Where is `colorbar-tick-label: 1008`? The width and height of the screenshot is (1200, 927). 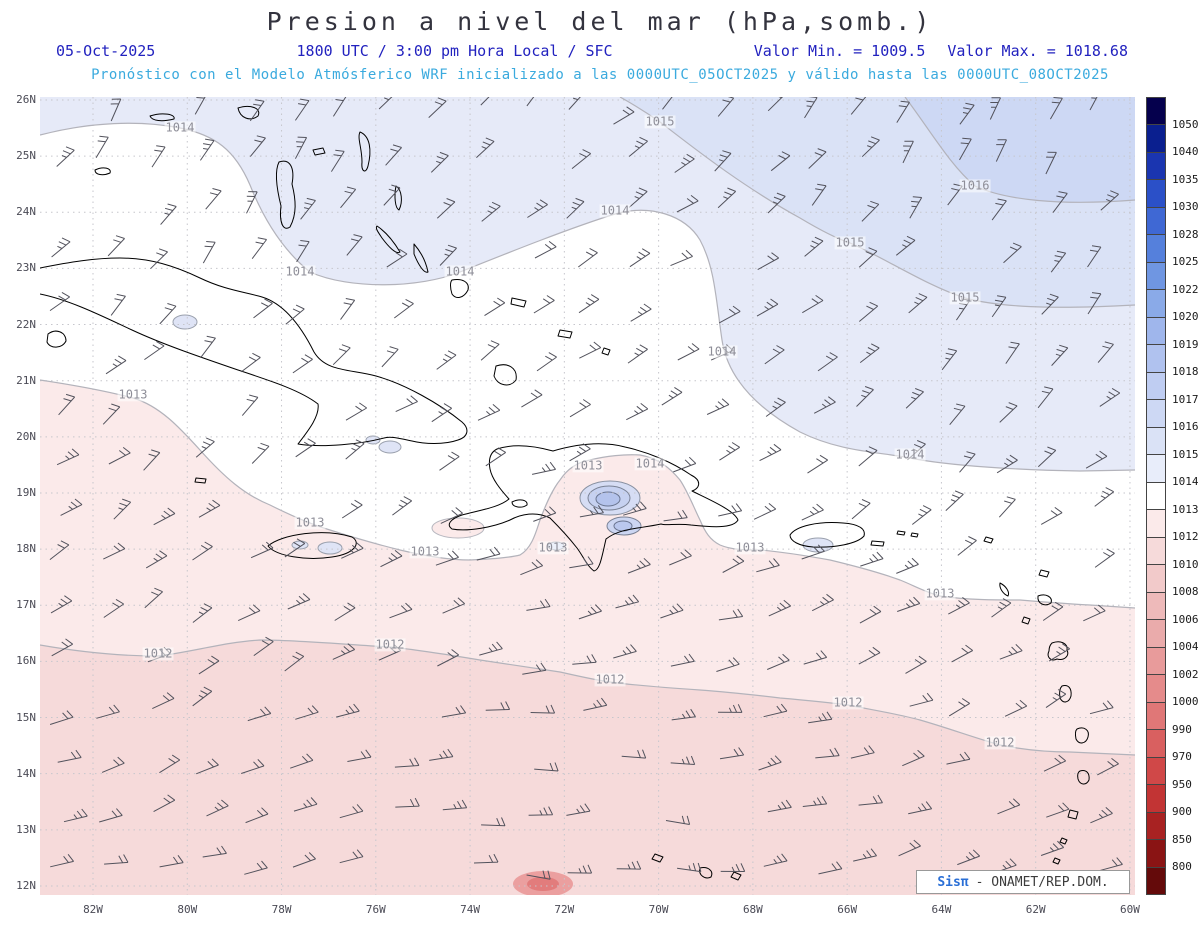 colorbar-tick-label: 1008 is located at coordinates (1185, 592).